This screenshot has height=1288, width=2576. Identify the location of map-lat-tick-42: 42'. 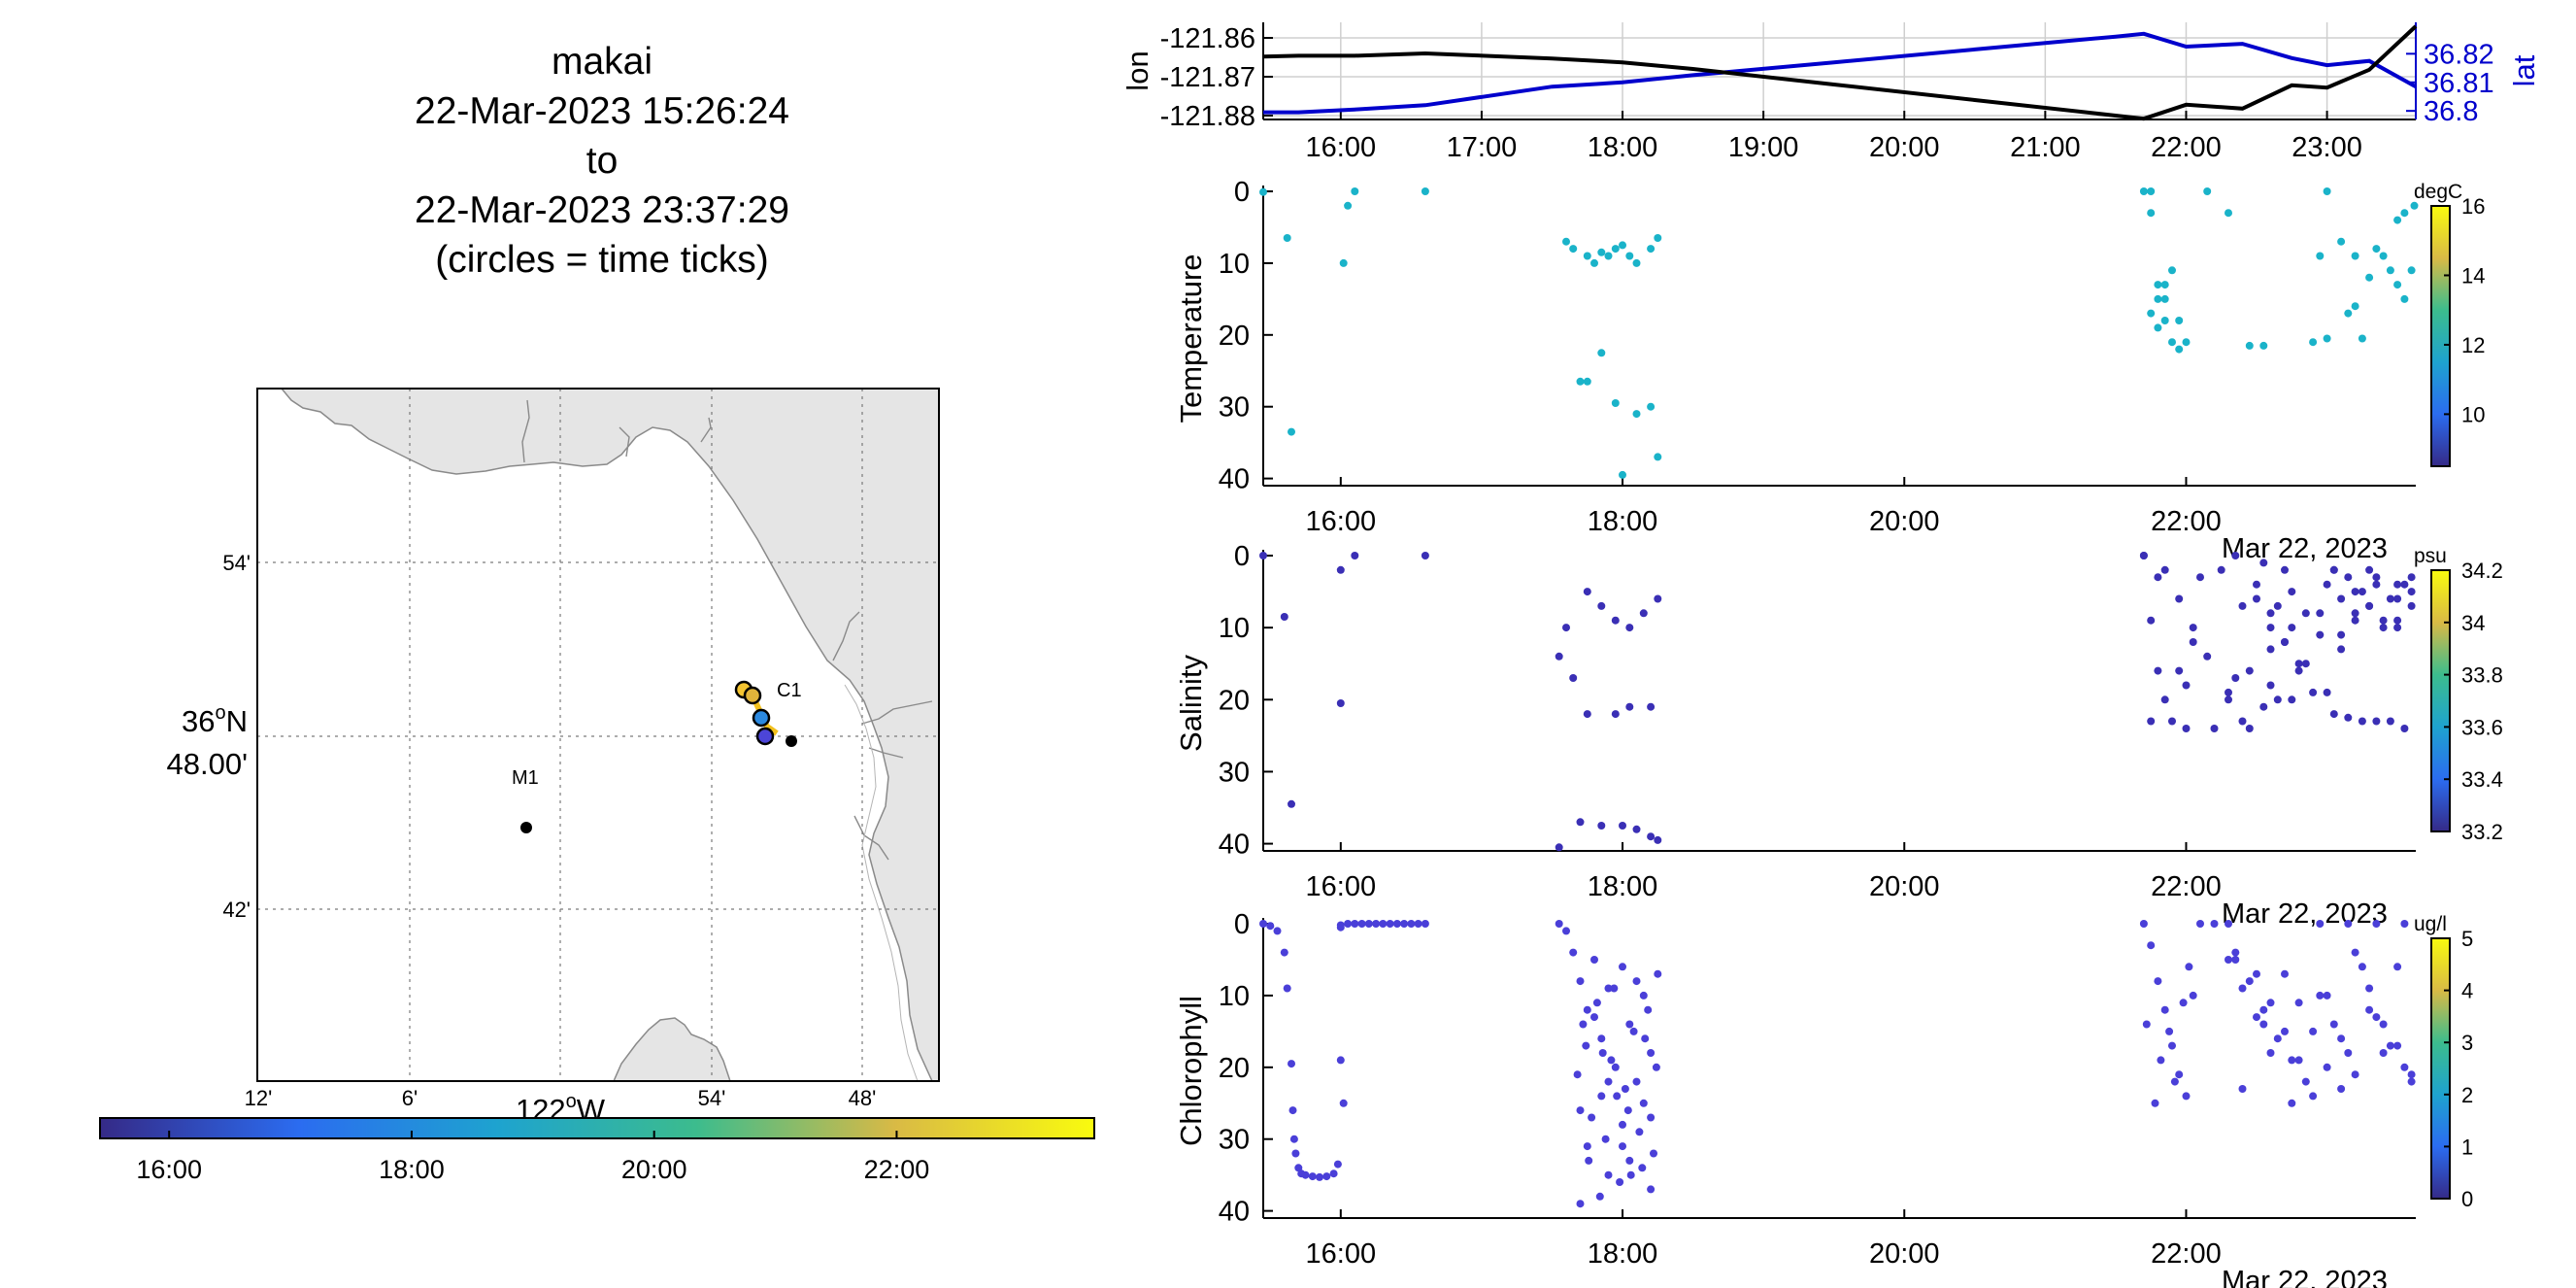
(236, 910).